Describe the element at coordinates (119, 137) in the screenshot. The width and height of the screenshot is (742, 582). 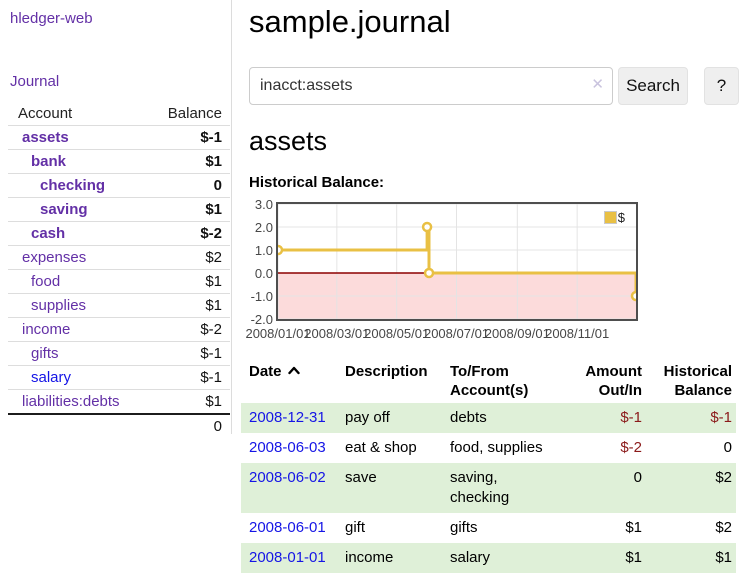
I see `account-row: assets $-1` at that location.